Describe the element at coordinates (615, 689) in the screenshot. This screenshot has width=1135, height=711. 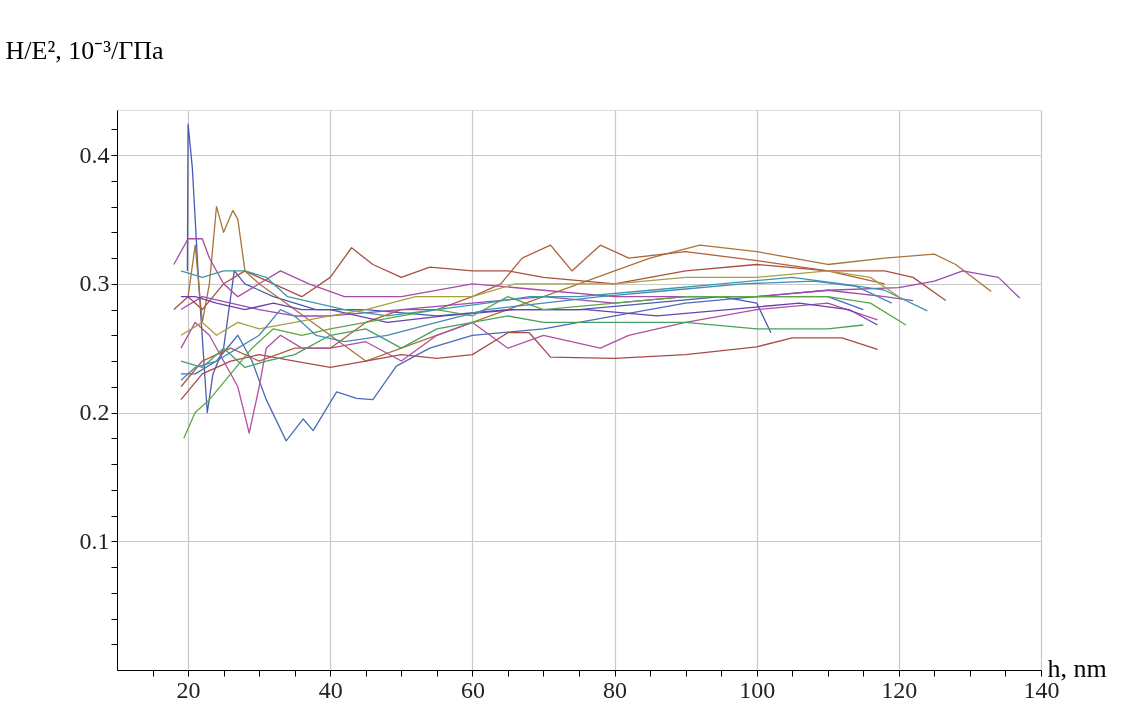
I see `x-tick-label: 80` at that location.